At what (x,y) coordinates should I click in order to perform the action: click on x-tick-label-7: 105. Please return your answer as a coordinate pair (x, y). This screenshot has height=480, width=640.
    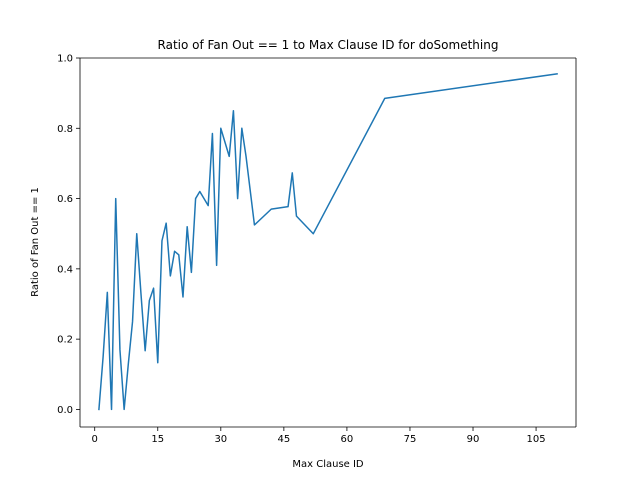
    Looking at the image, I should click on (536, 439).